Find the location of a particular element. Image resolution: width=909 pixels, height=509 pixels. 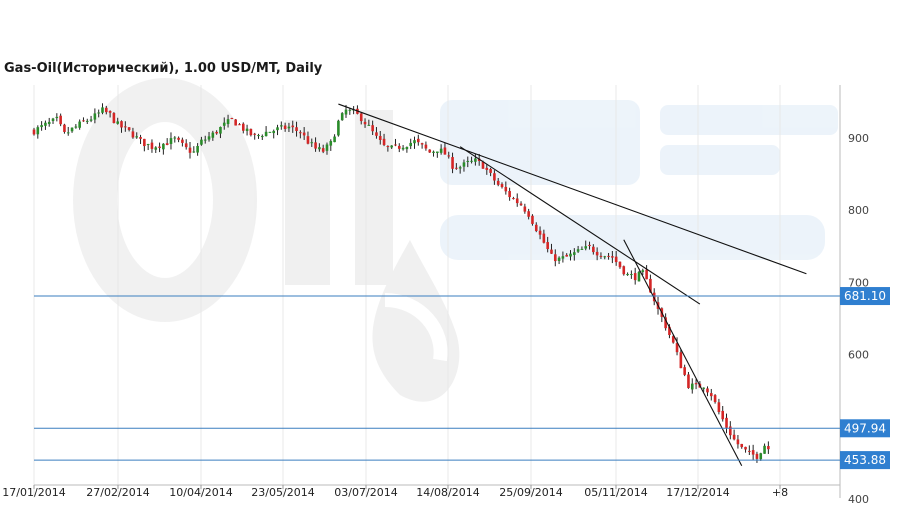

x-tick-label: +8 is located at coordinates (780, 492).